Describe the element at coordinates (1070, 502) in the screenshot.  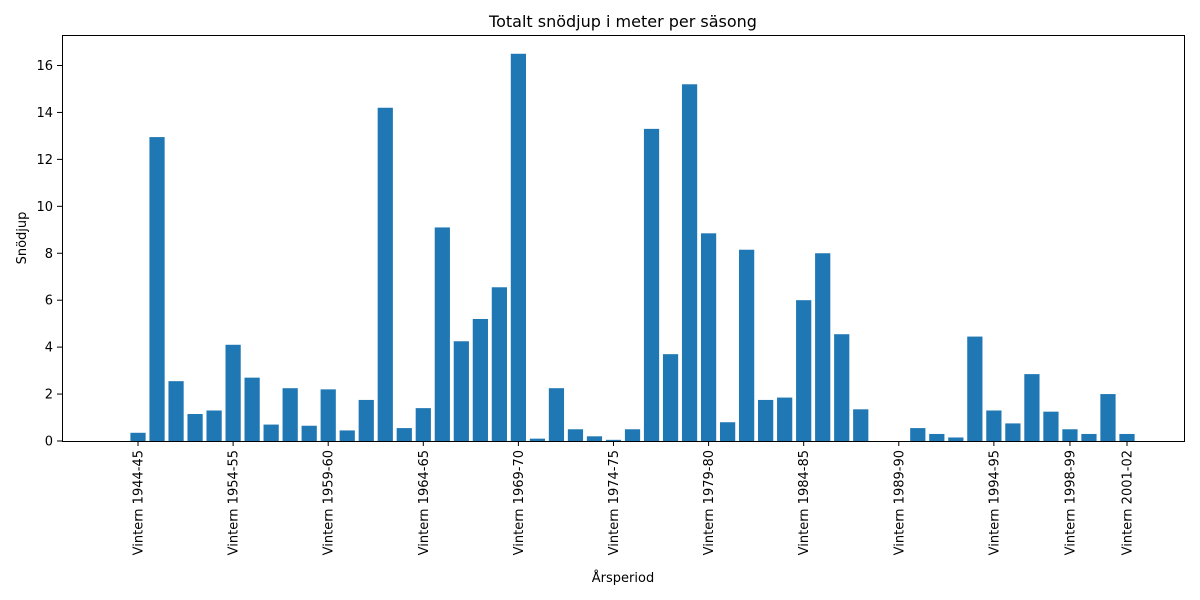
I see `x-tick-label: Vintern 1998-99` at that location.